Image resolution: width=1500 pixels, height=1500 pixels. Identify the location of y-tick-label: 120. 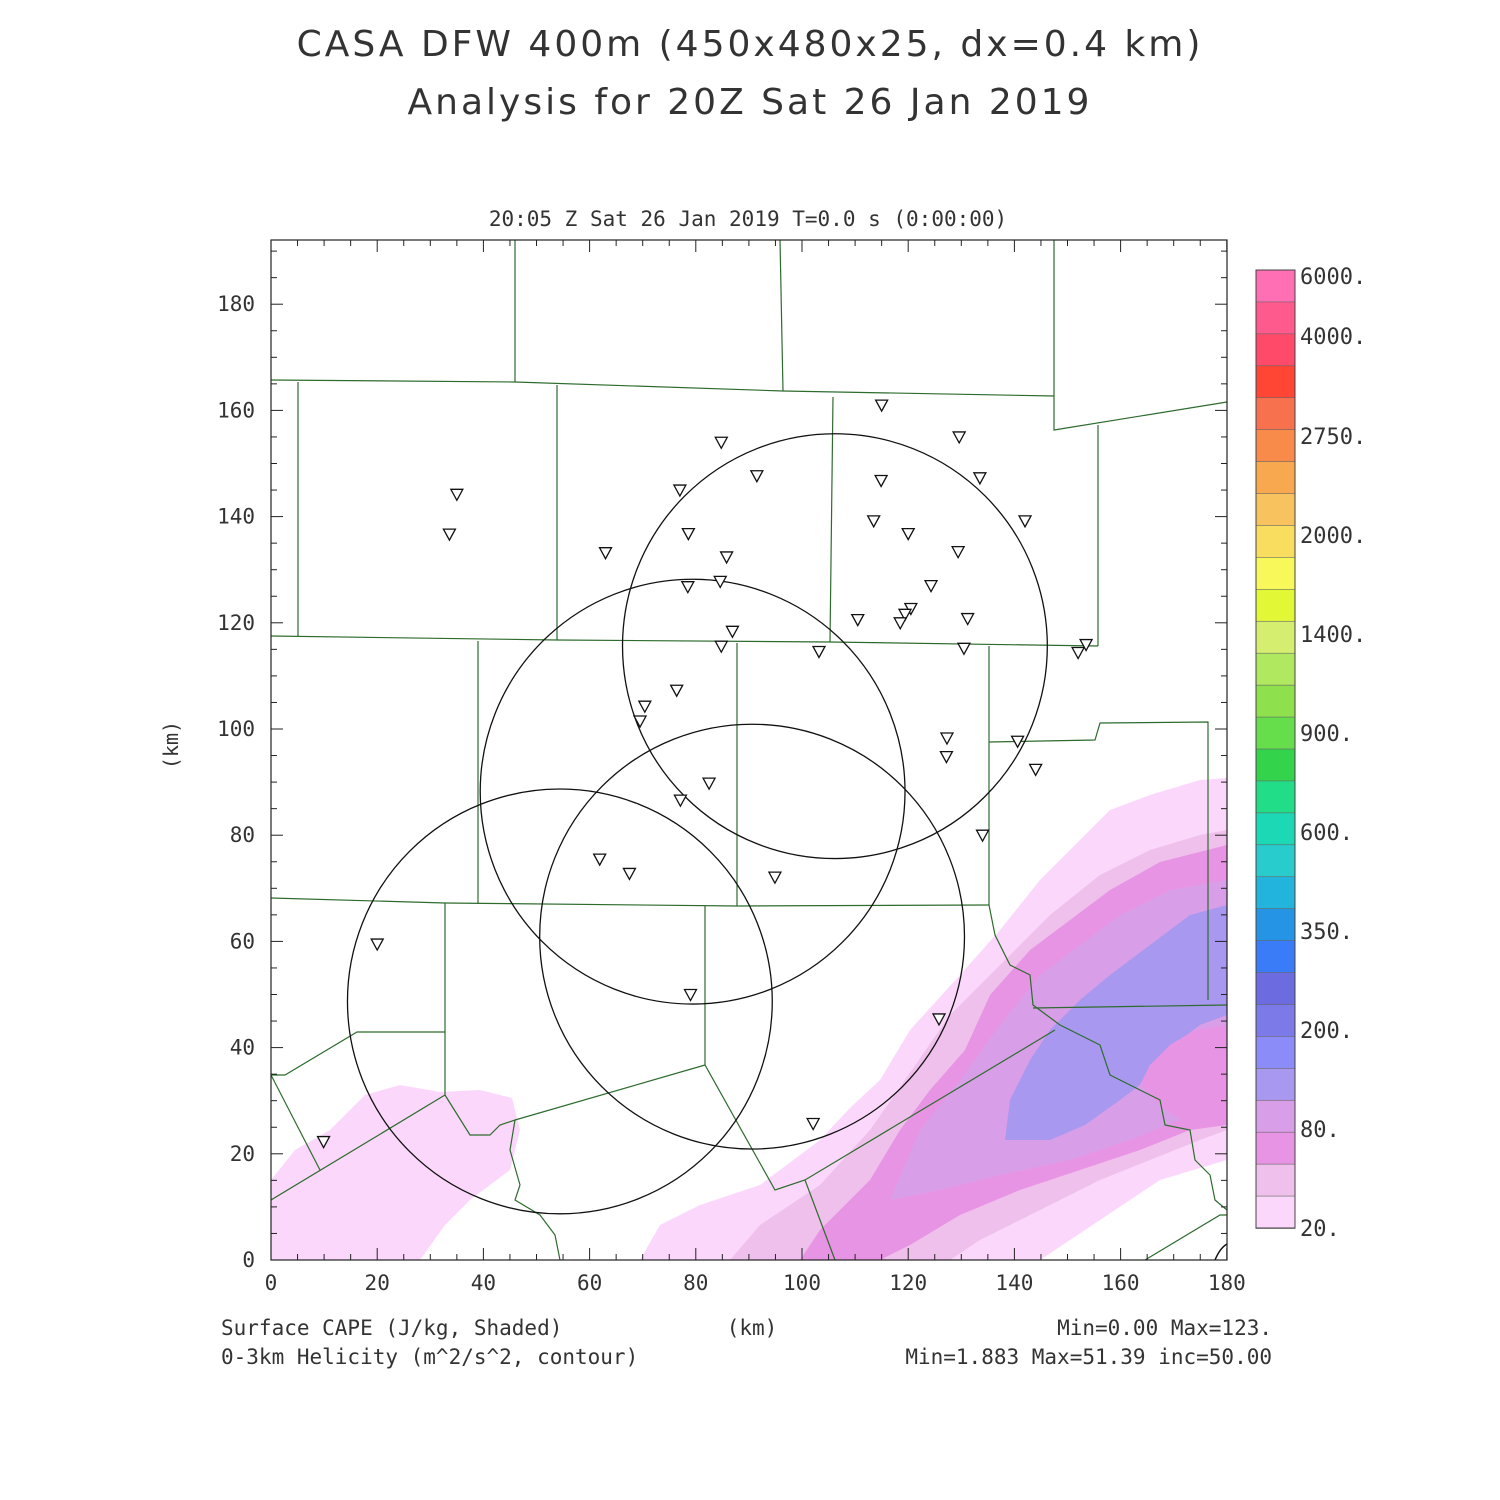
(236, 623).